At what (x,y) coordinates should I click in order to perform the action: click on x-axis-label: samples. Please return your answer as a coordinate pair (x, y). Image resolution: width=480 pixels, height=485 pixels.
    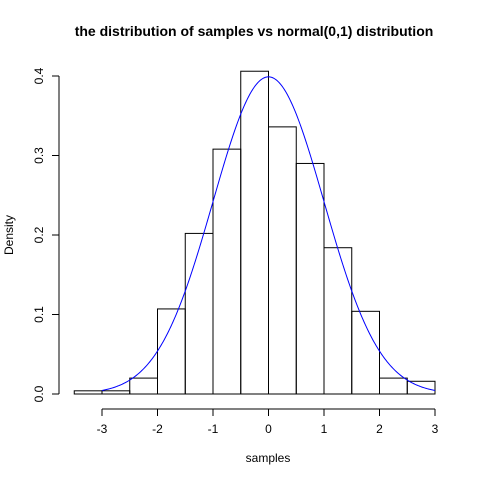
    Looking at the image, I should click on (268, 458).